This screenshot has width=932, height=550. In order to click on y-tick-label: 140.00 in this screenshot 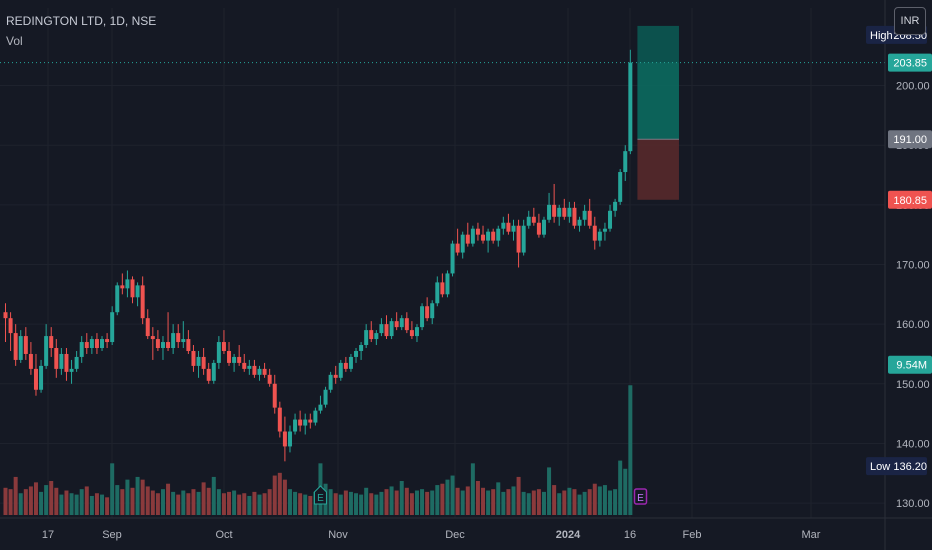, I will do `click(913, 444)`.